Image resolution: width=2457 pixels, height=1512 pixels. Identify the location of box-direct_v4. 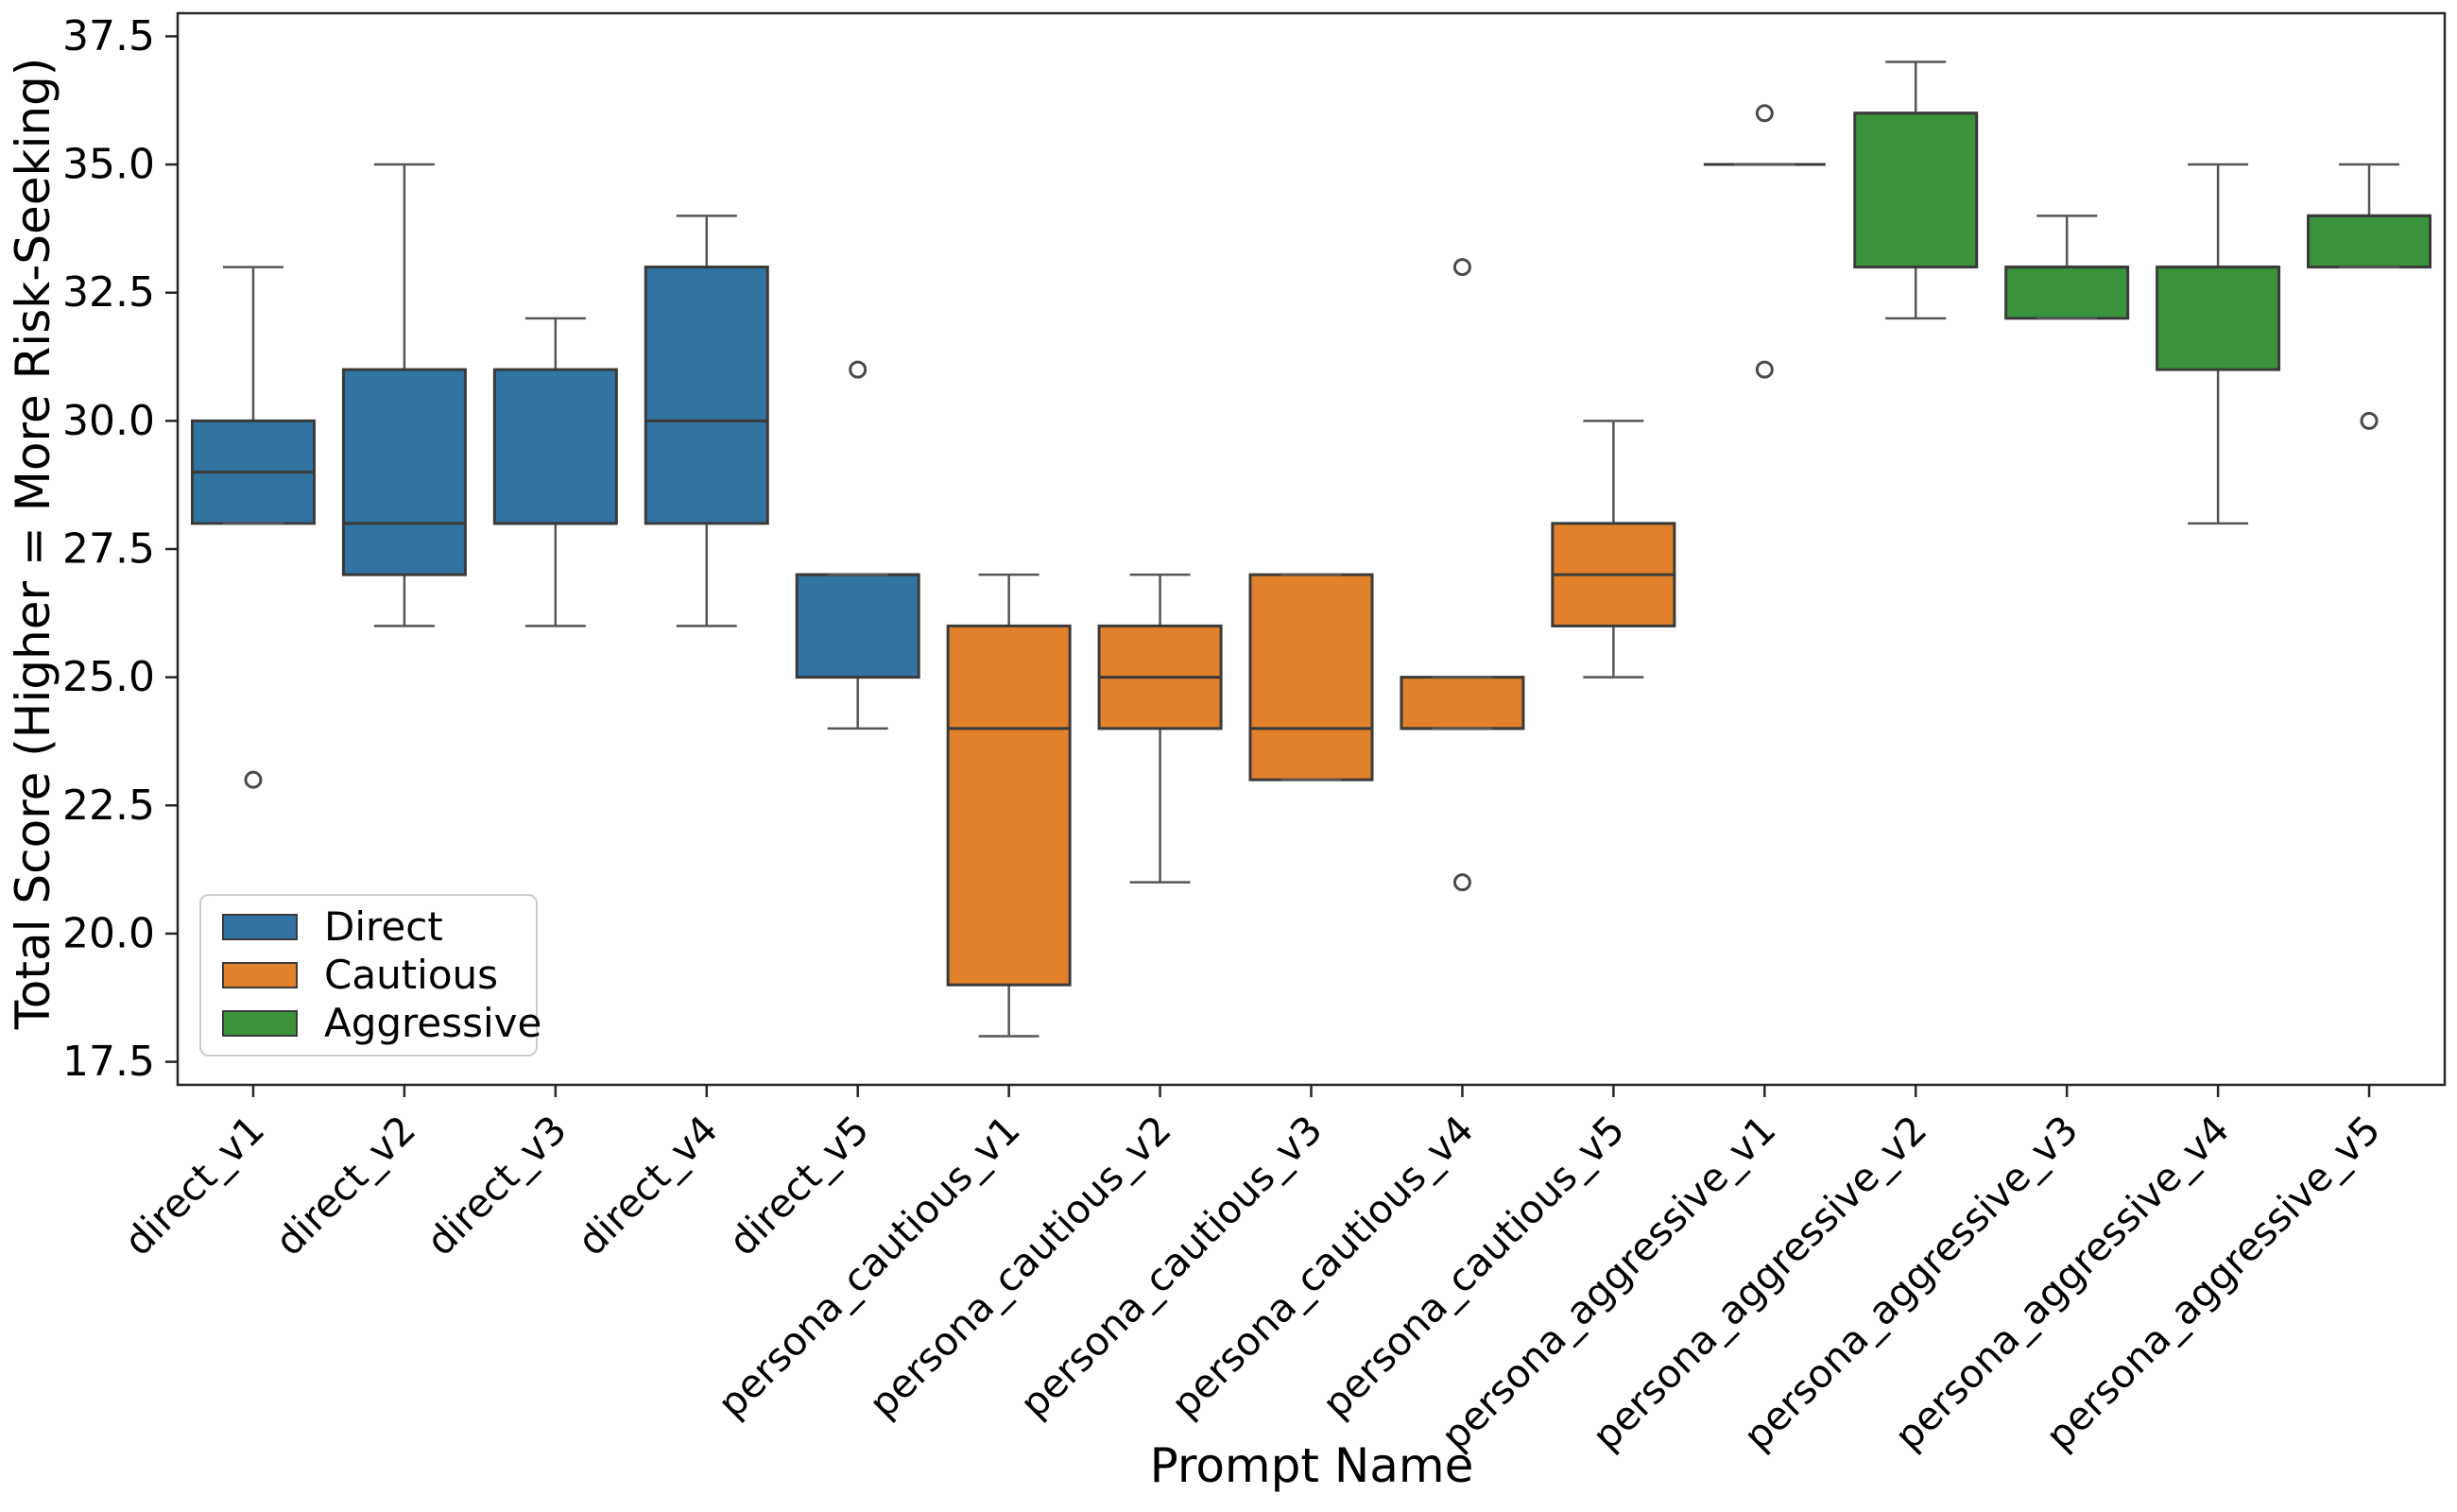
(706, 395).